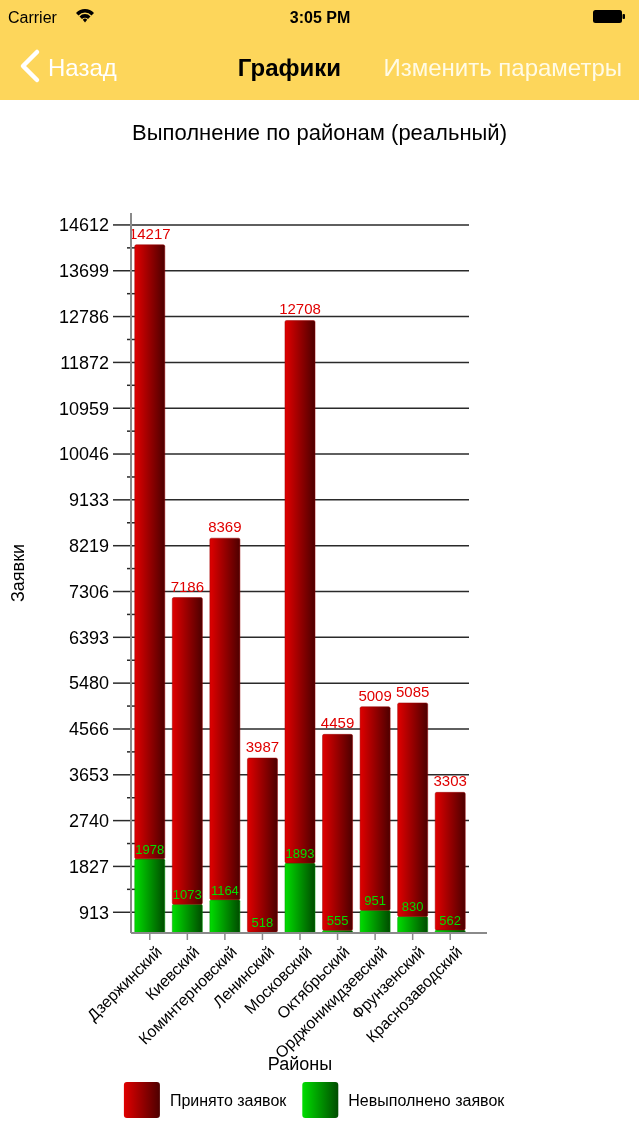  Describe the element at coordinates (337, 921) in the screenshot. I see `data-label: 555` at that location.